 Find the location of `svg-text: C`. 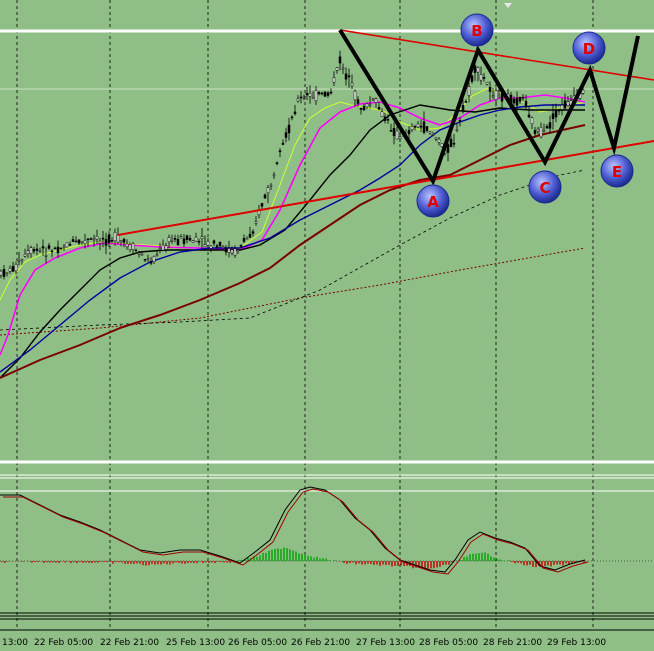

svg-text: C is located at coordinates (544, 188).